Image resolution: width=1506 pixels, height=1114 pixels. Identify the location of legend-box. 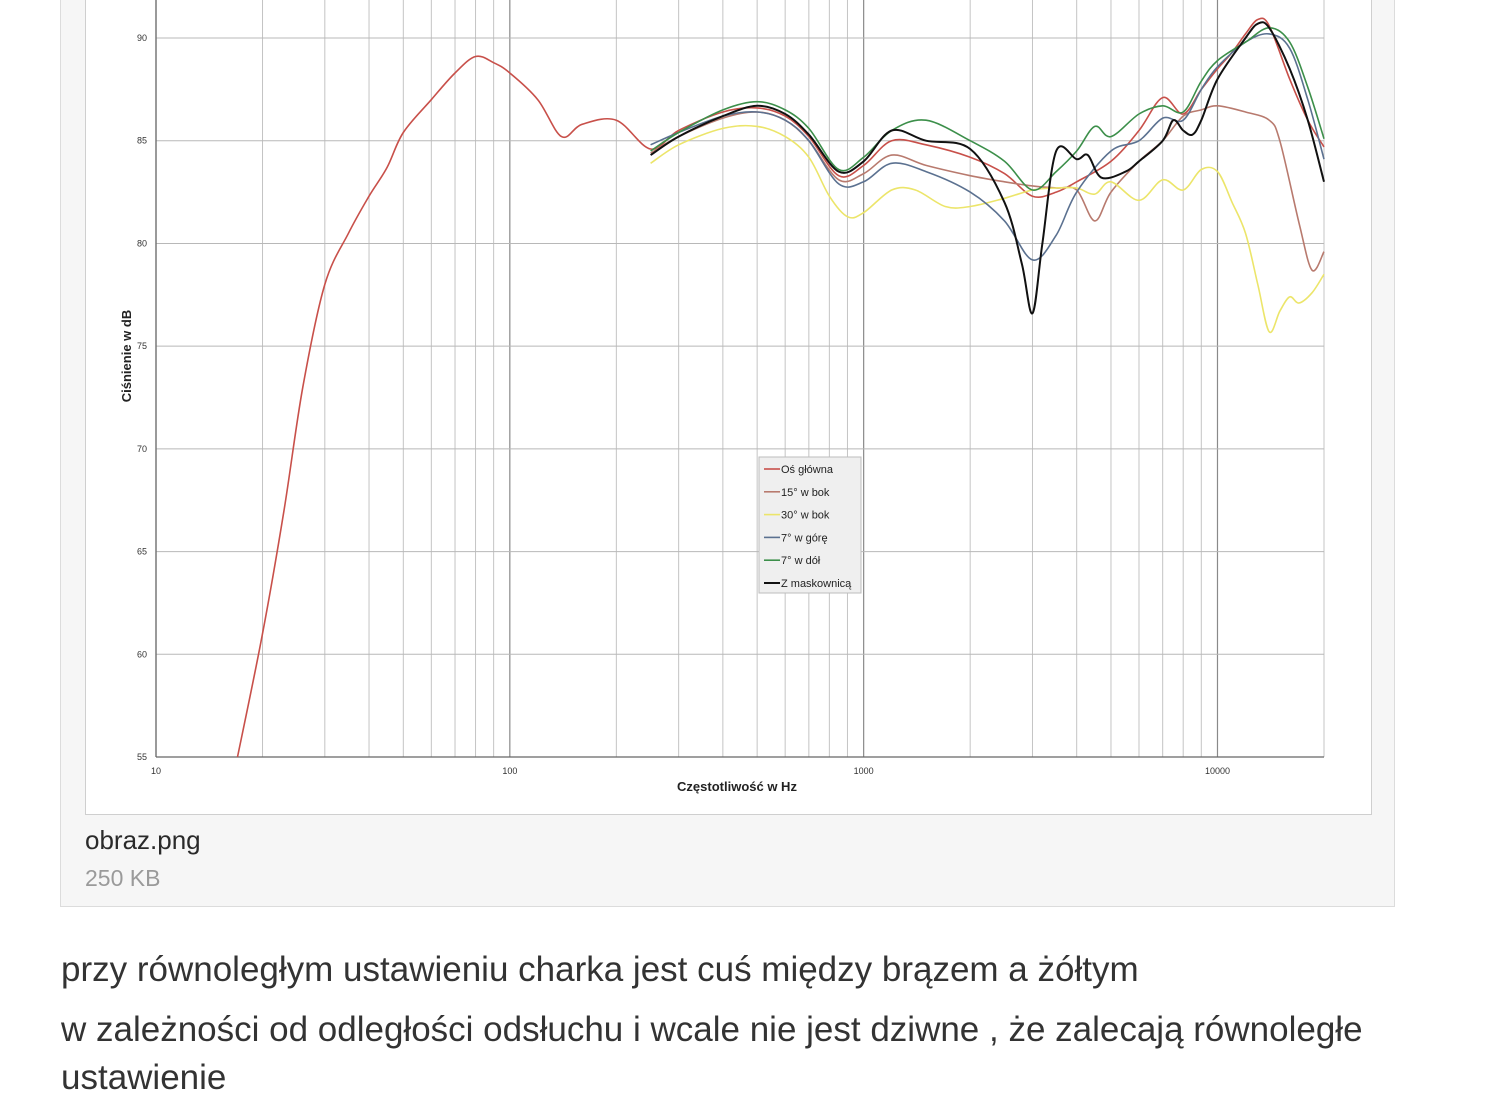
(810, 525).